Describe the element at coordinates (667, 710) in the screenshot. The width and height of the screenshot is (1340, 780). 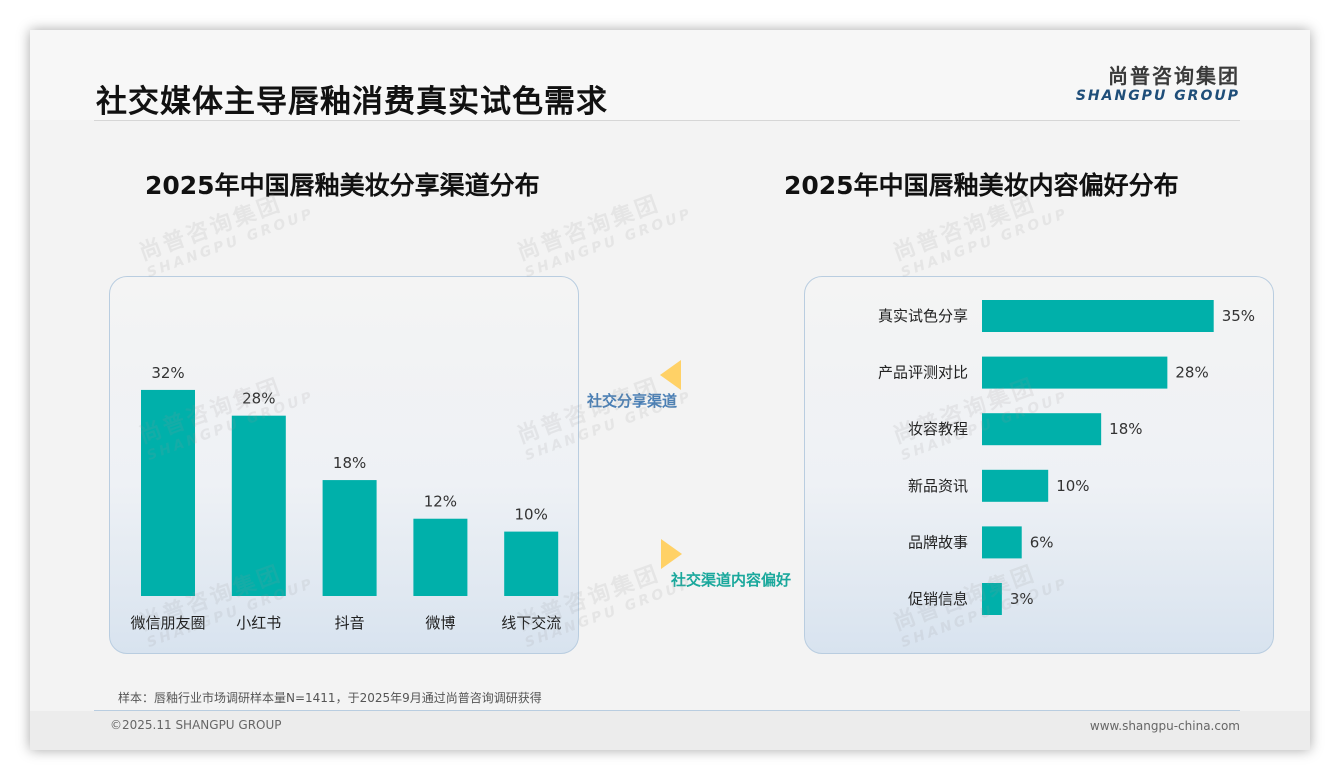
I see `footer-divider` at that location.